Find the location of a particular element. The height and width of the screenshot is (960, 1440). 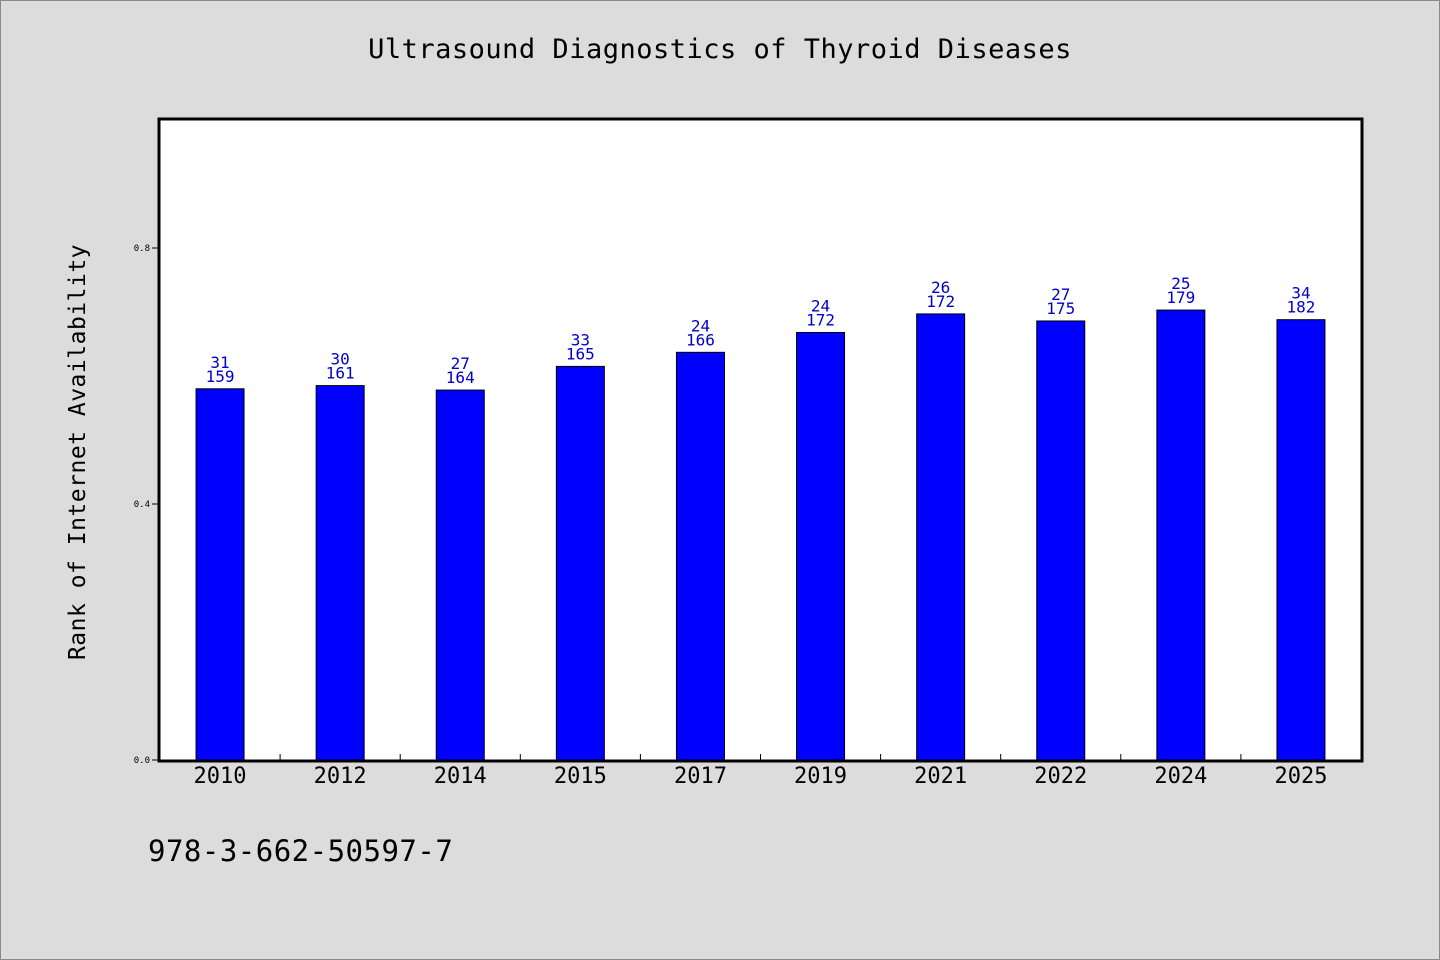

footer-note: 978-3-662-50597-7 is located at coordinates (301, 851).